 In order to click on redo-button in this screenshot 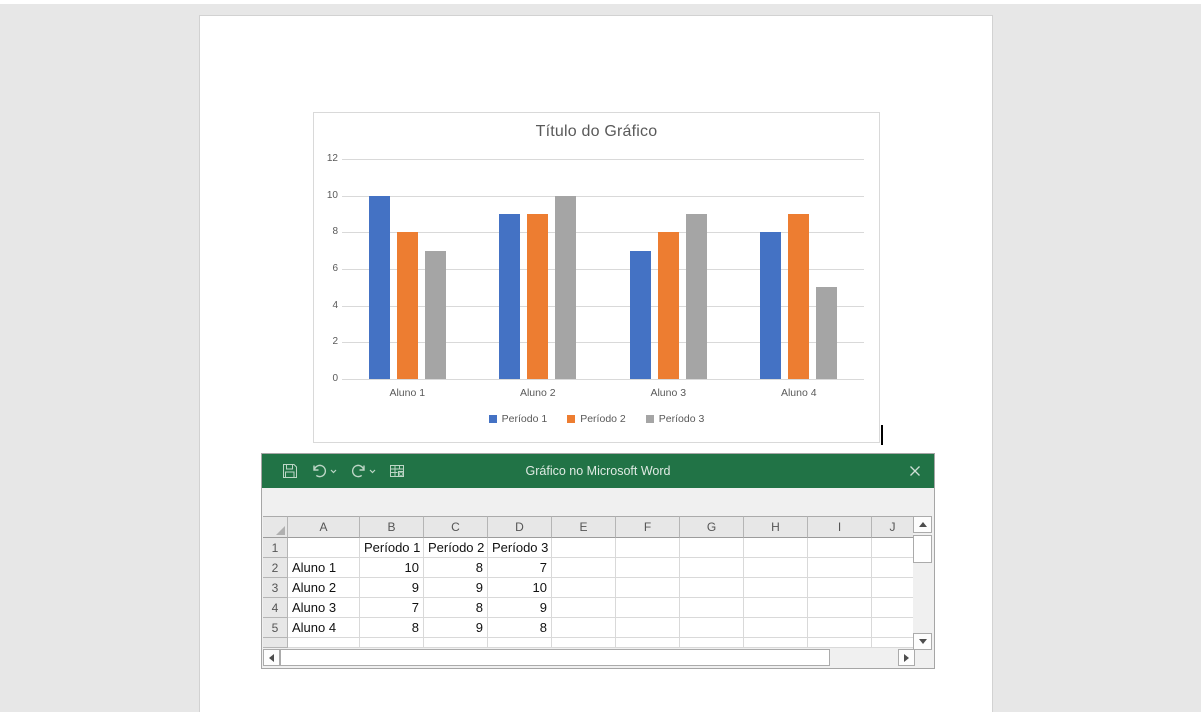, I will do `click(363, 471)`.